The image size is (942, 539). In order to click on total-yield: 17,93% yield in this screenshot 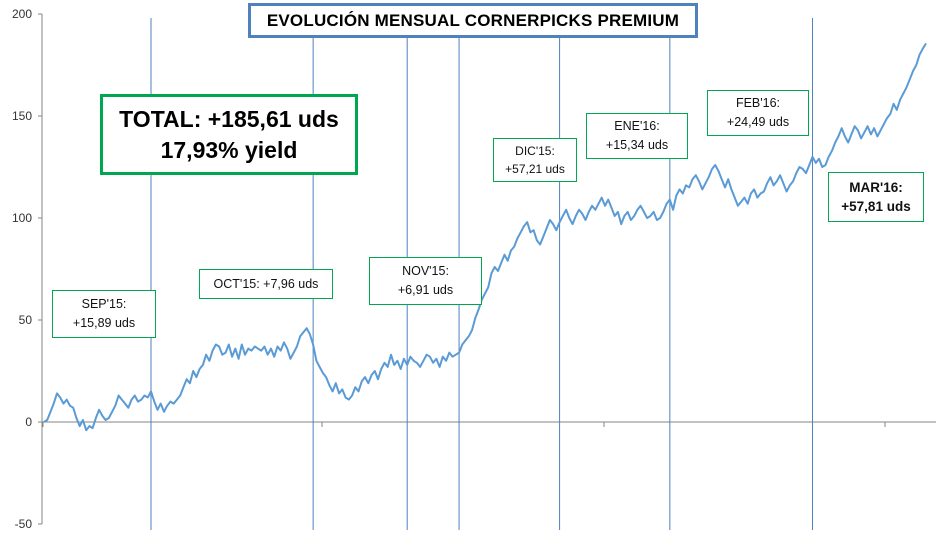, I will do `click(229, 149)`.